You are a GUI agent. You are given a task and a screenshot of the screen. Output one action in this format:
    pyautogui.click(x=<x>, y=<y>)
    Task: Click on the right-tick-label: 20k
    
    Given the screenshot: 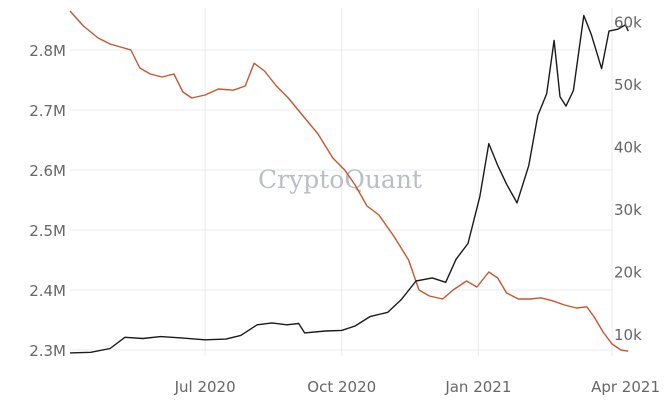 What is the action you would take?
    pyautogui.click(x=628, y=273)
    